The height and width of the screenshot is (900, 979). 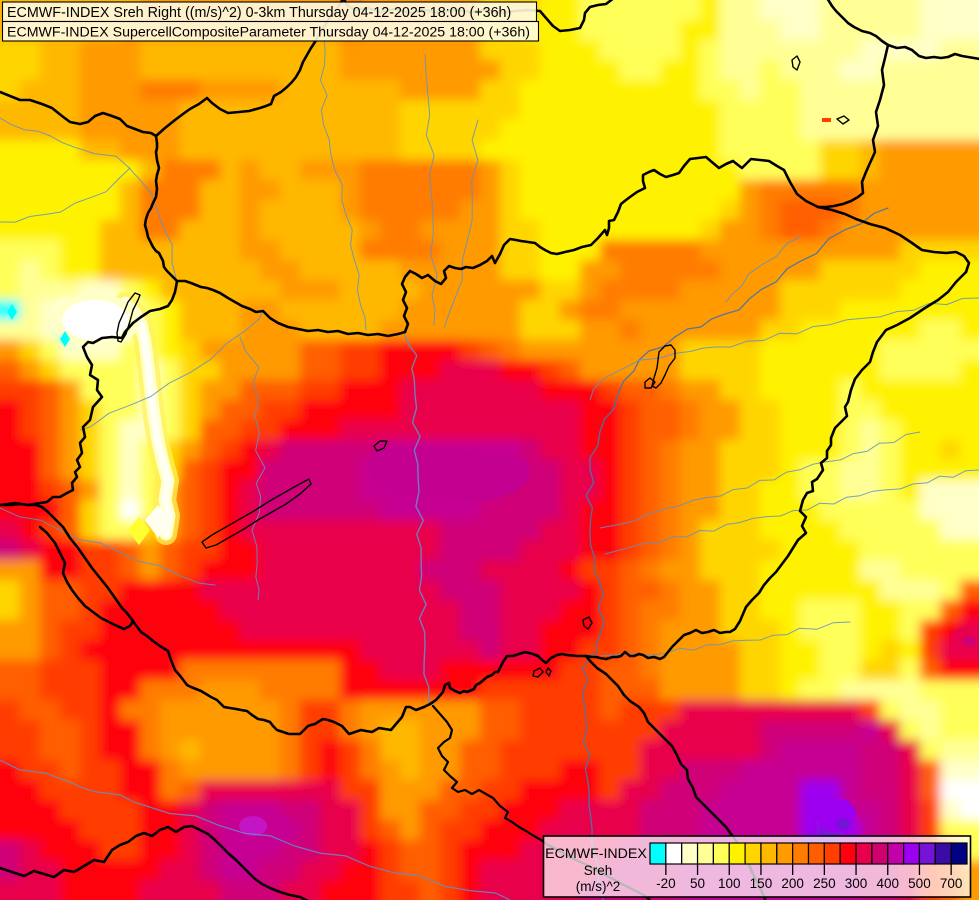 What do you see at coordinates (598, 870) in the screenshot?
I see `svg-text: Sreh` at bounding box center [598, 870].